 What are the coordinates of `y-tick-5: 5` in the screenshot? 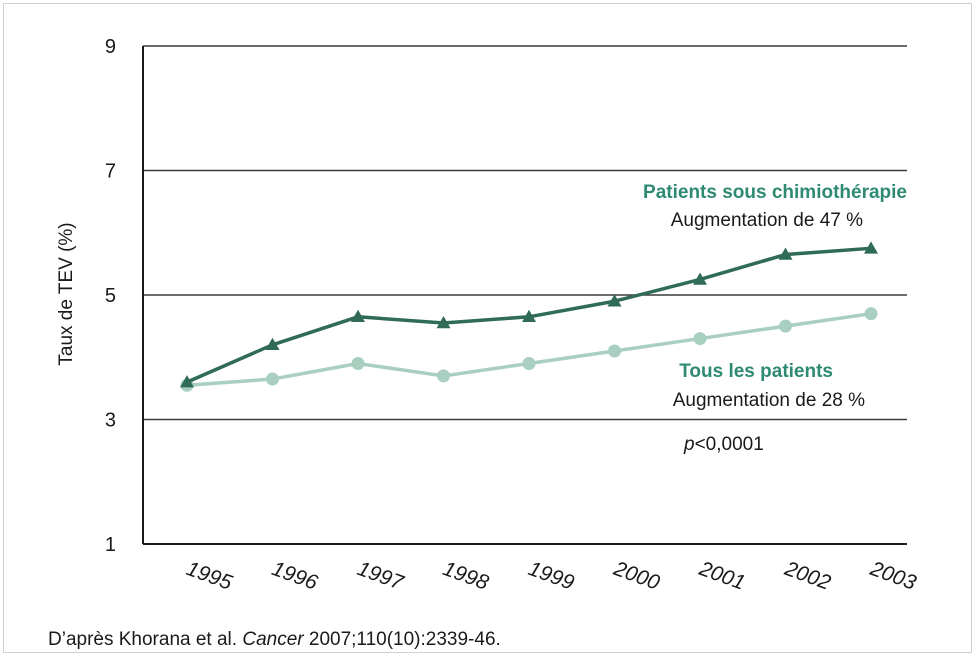 It's located at (110, 296).